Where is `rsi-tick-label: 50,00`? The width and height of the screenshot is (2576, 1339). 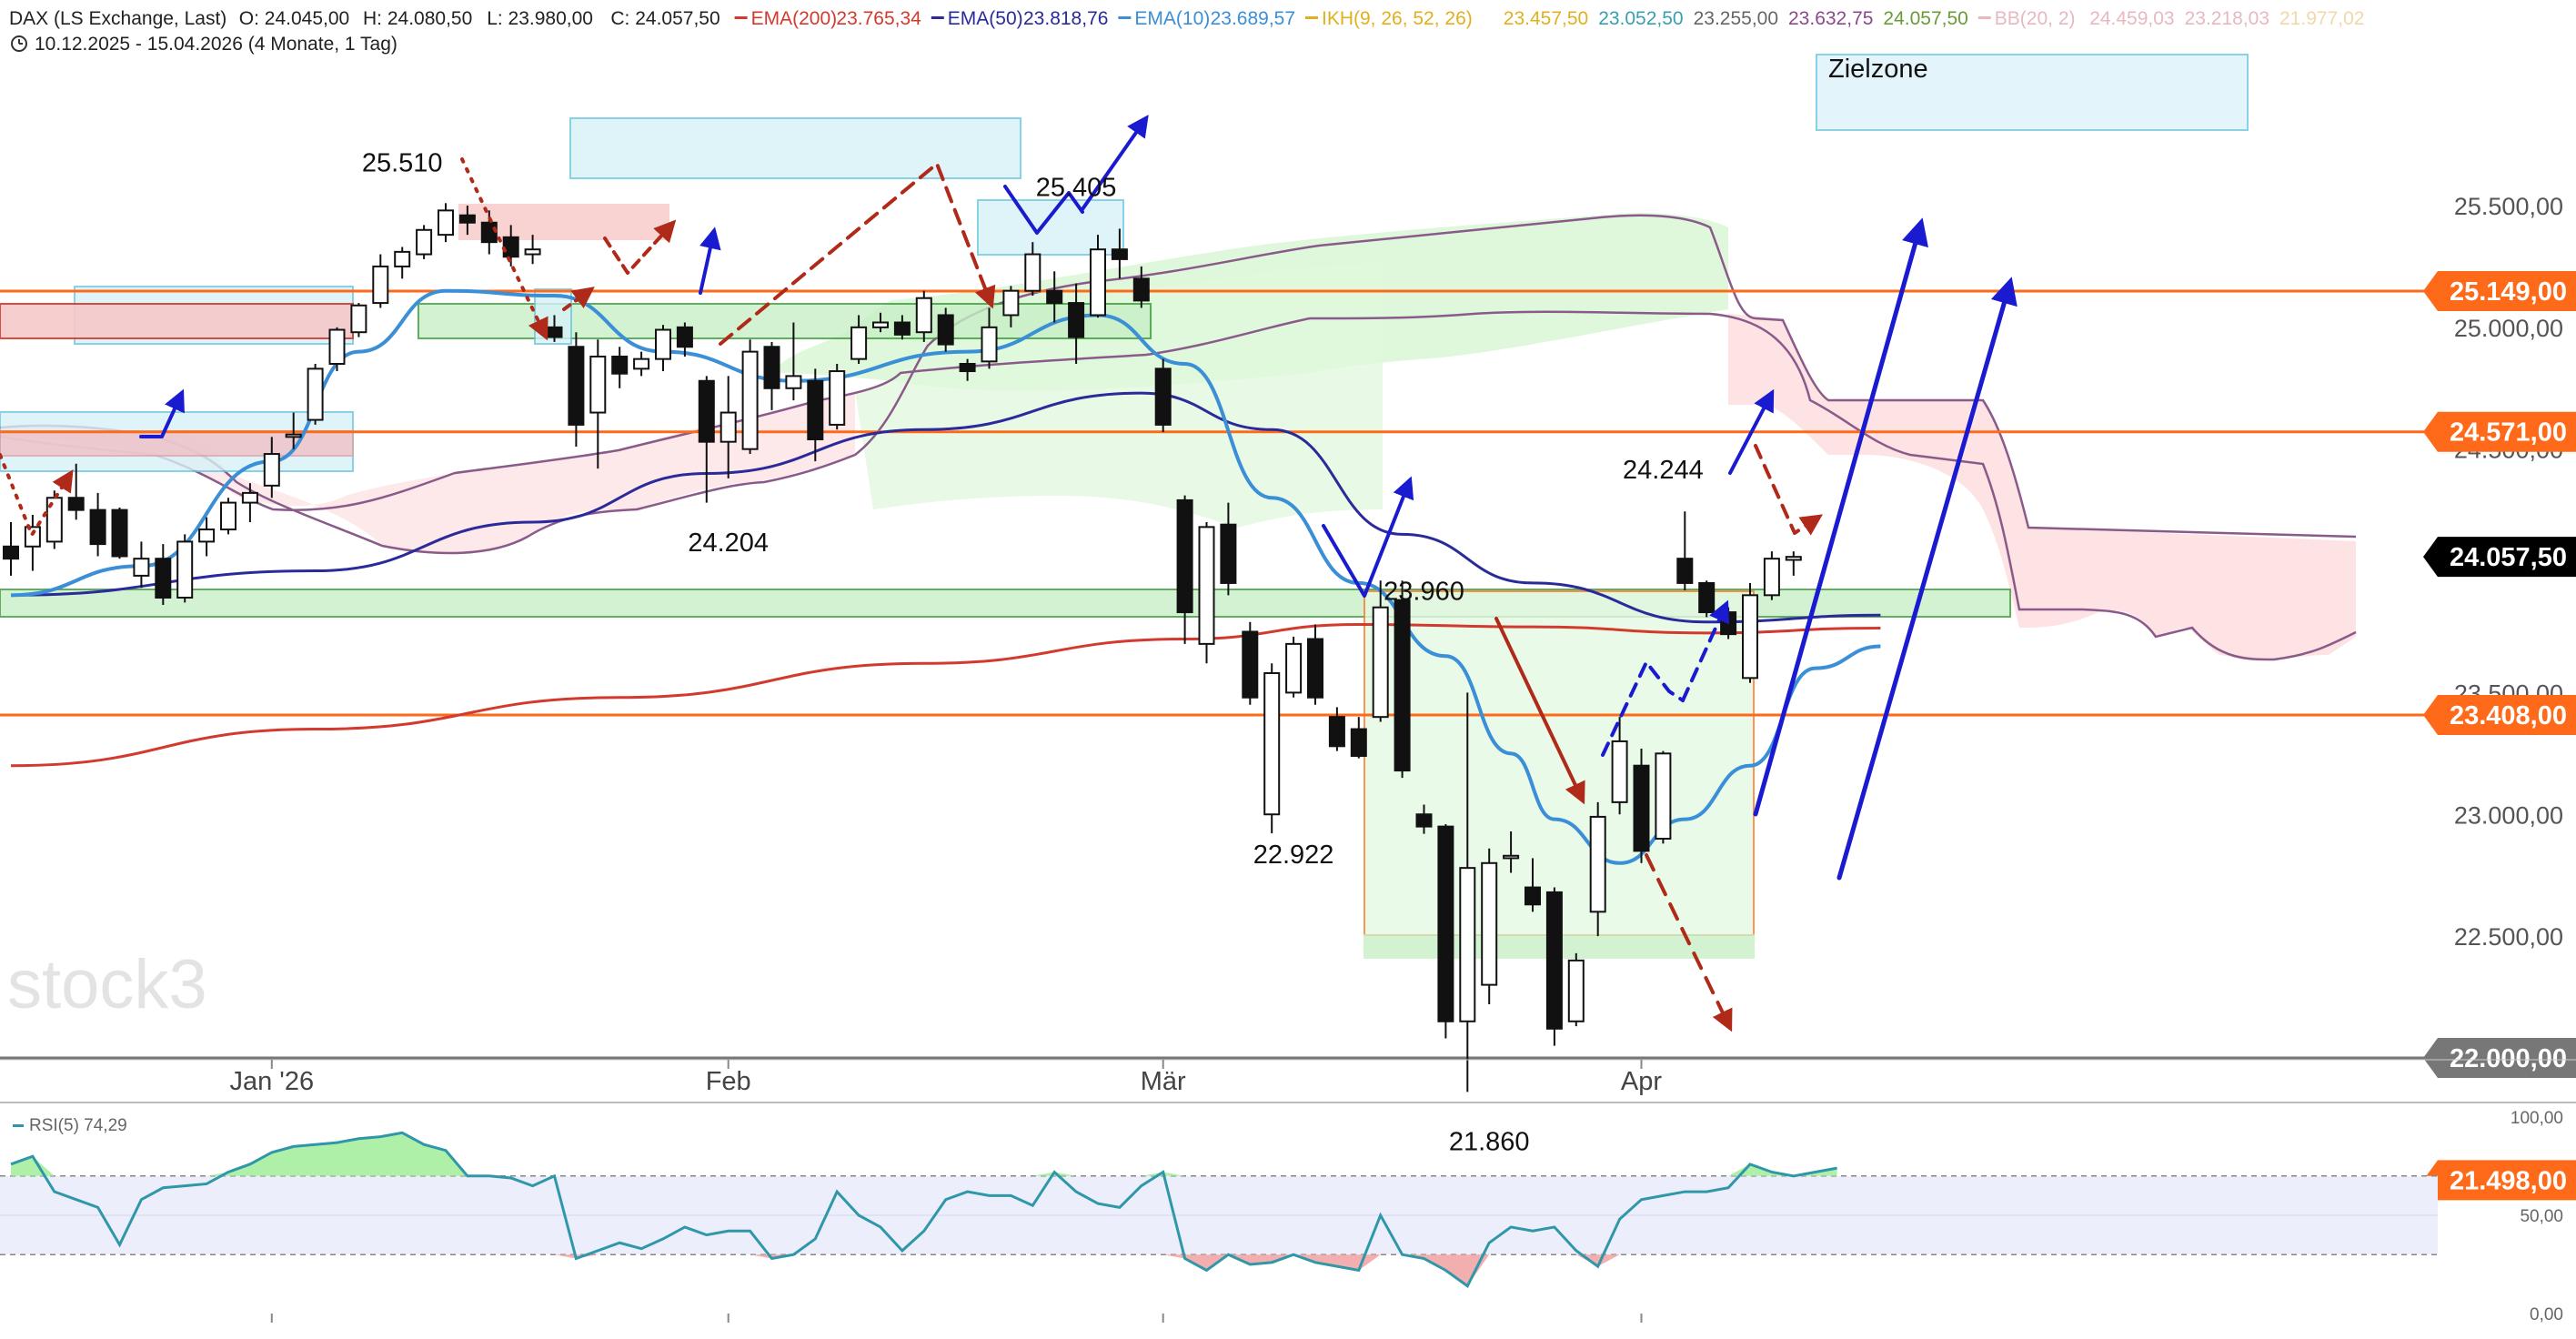
rsi-tick-label: 50,00 is located at coordinates (2541, 1216).